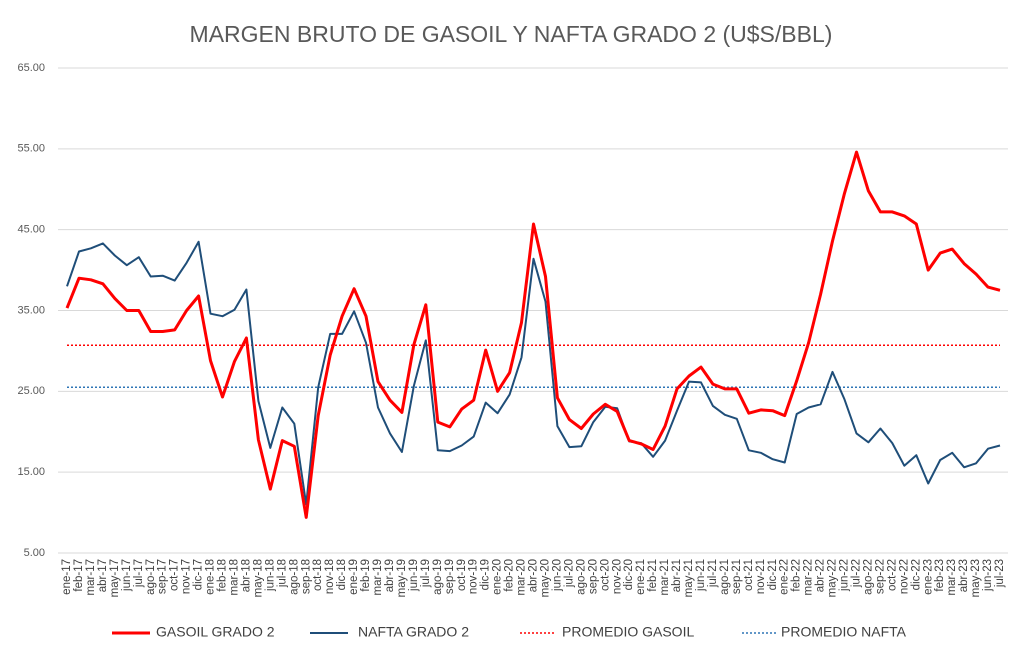  I want to click on x-tick-label: mar-17, so click(91, 577).